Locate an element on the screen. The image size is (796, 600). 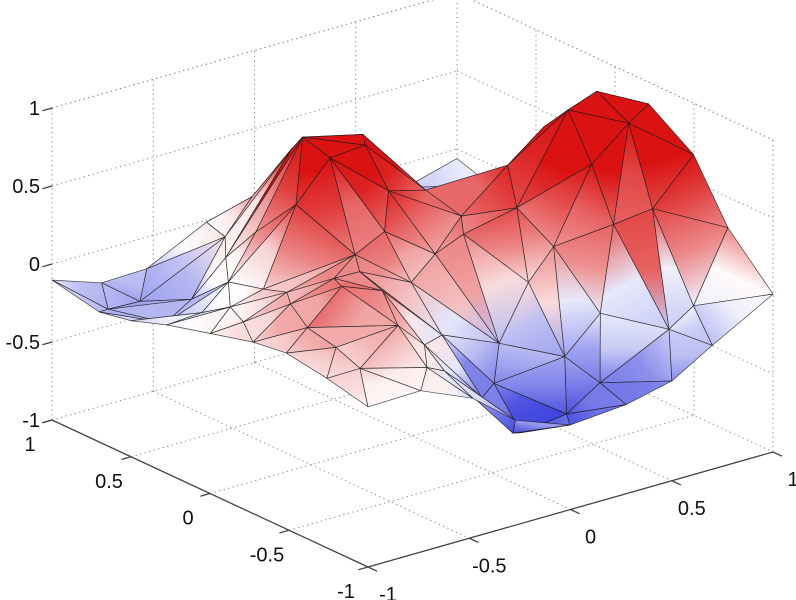
z-axis-tick-label: 0.5 is located at coordinates (26, 187).